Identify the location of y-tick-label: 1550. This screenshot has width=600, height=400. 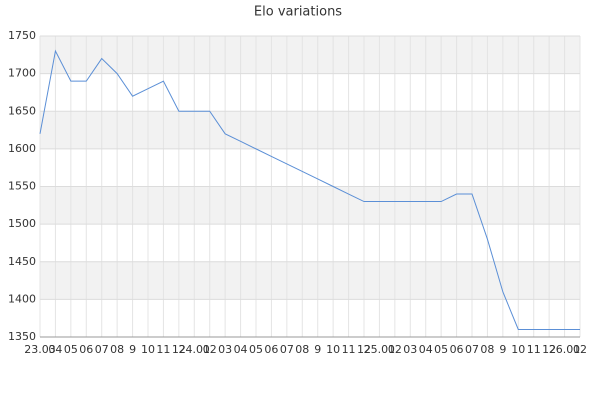
(22, 186).